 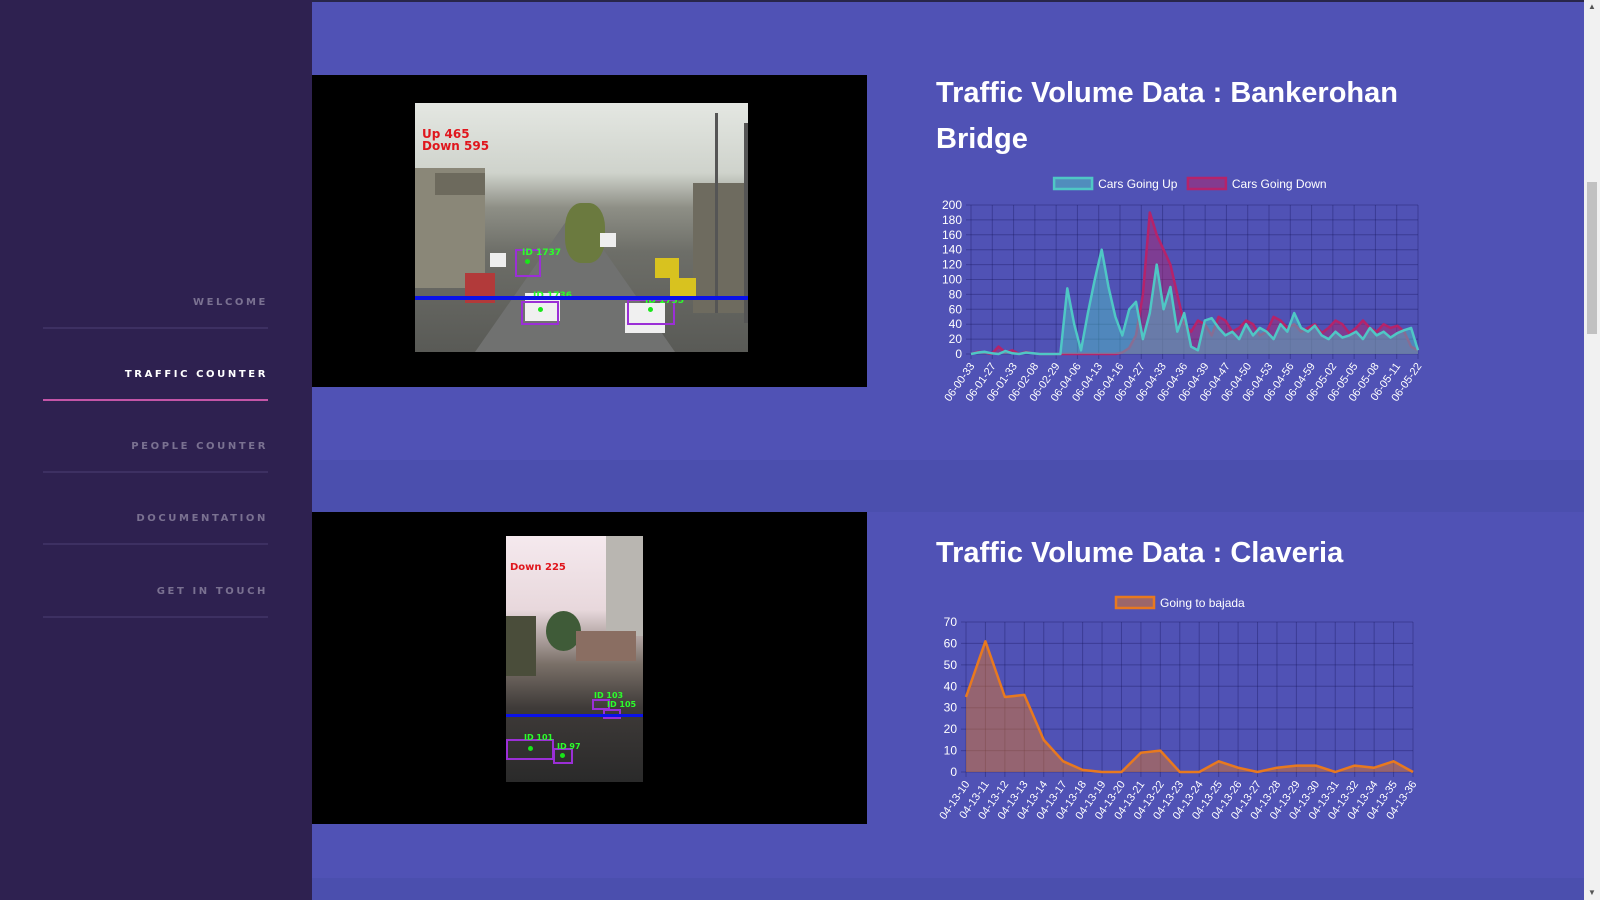 I want to click on chart-legend: Going to bajada, so click(x=1179, y=602).